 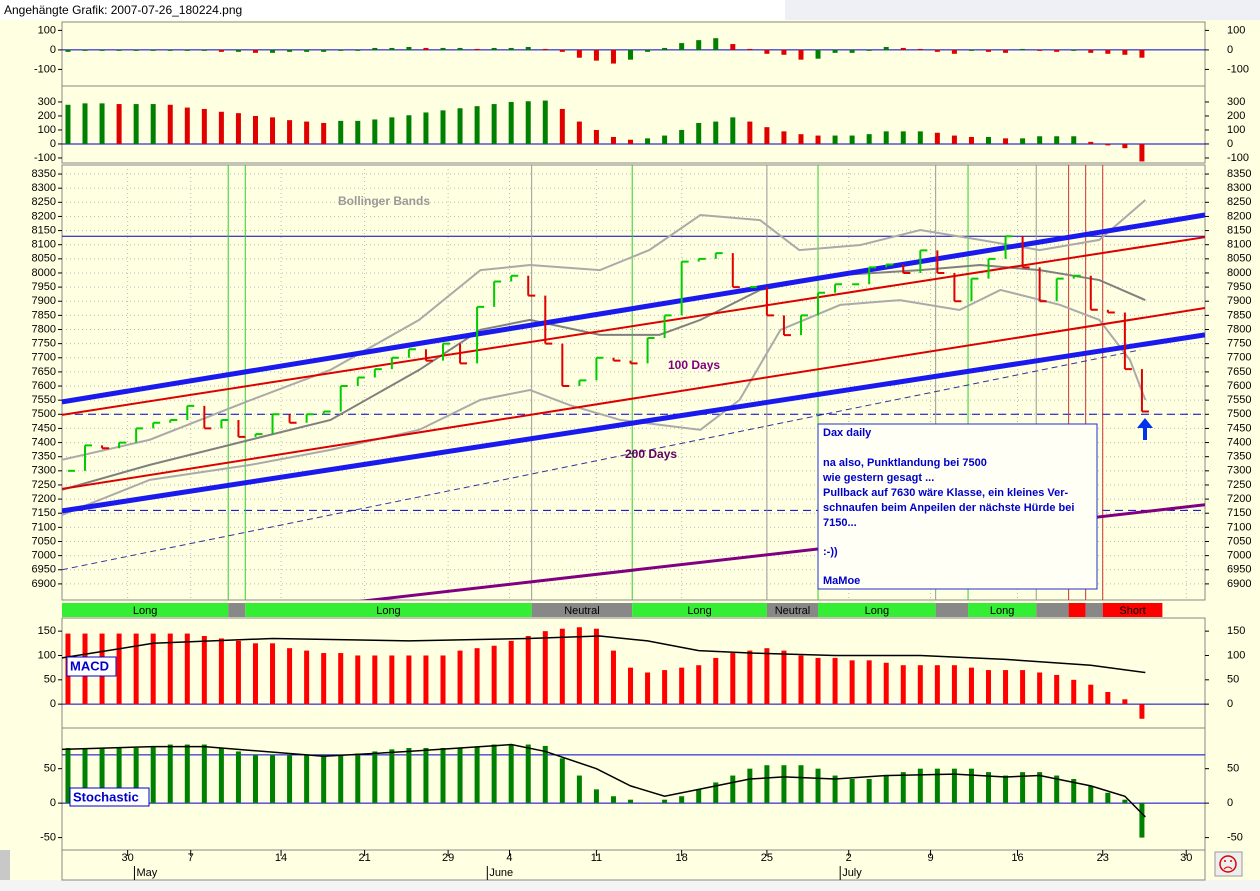 I want to click on sad-icon, so click(x=1228, y=864).